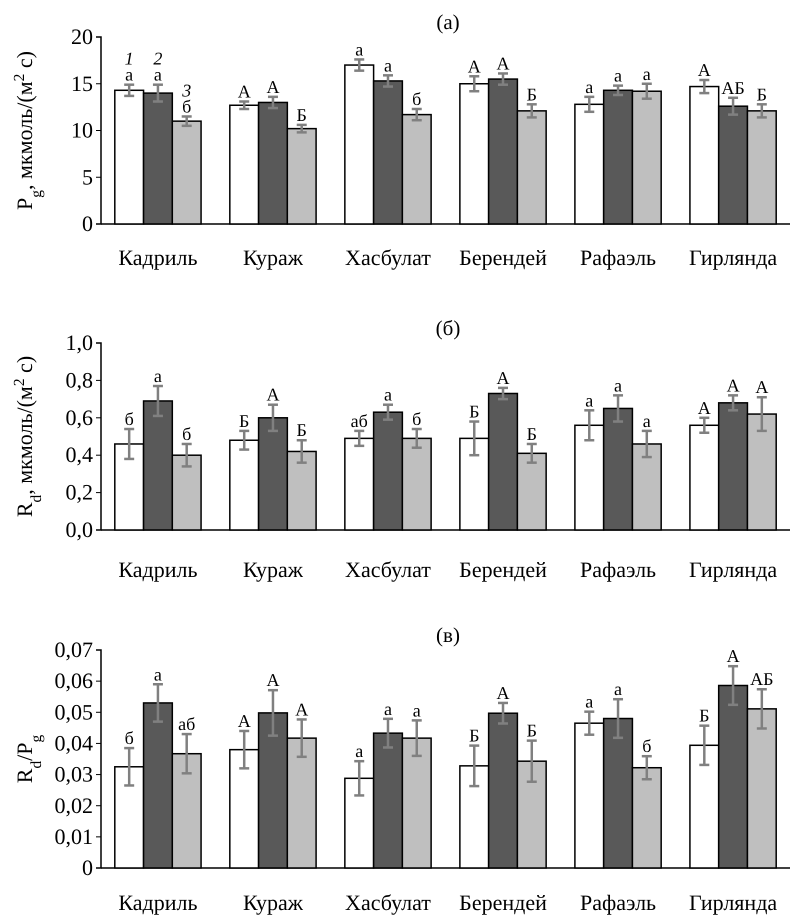  Describe the element at coordinates (79, 455) in the screenshot. I see `y-tick-label: 0,4` at that location.